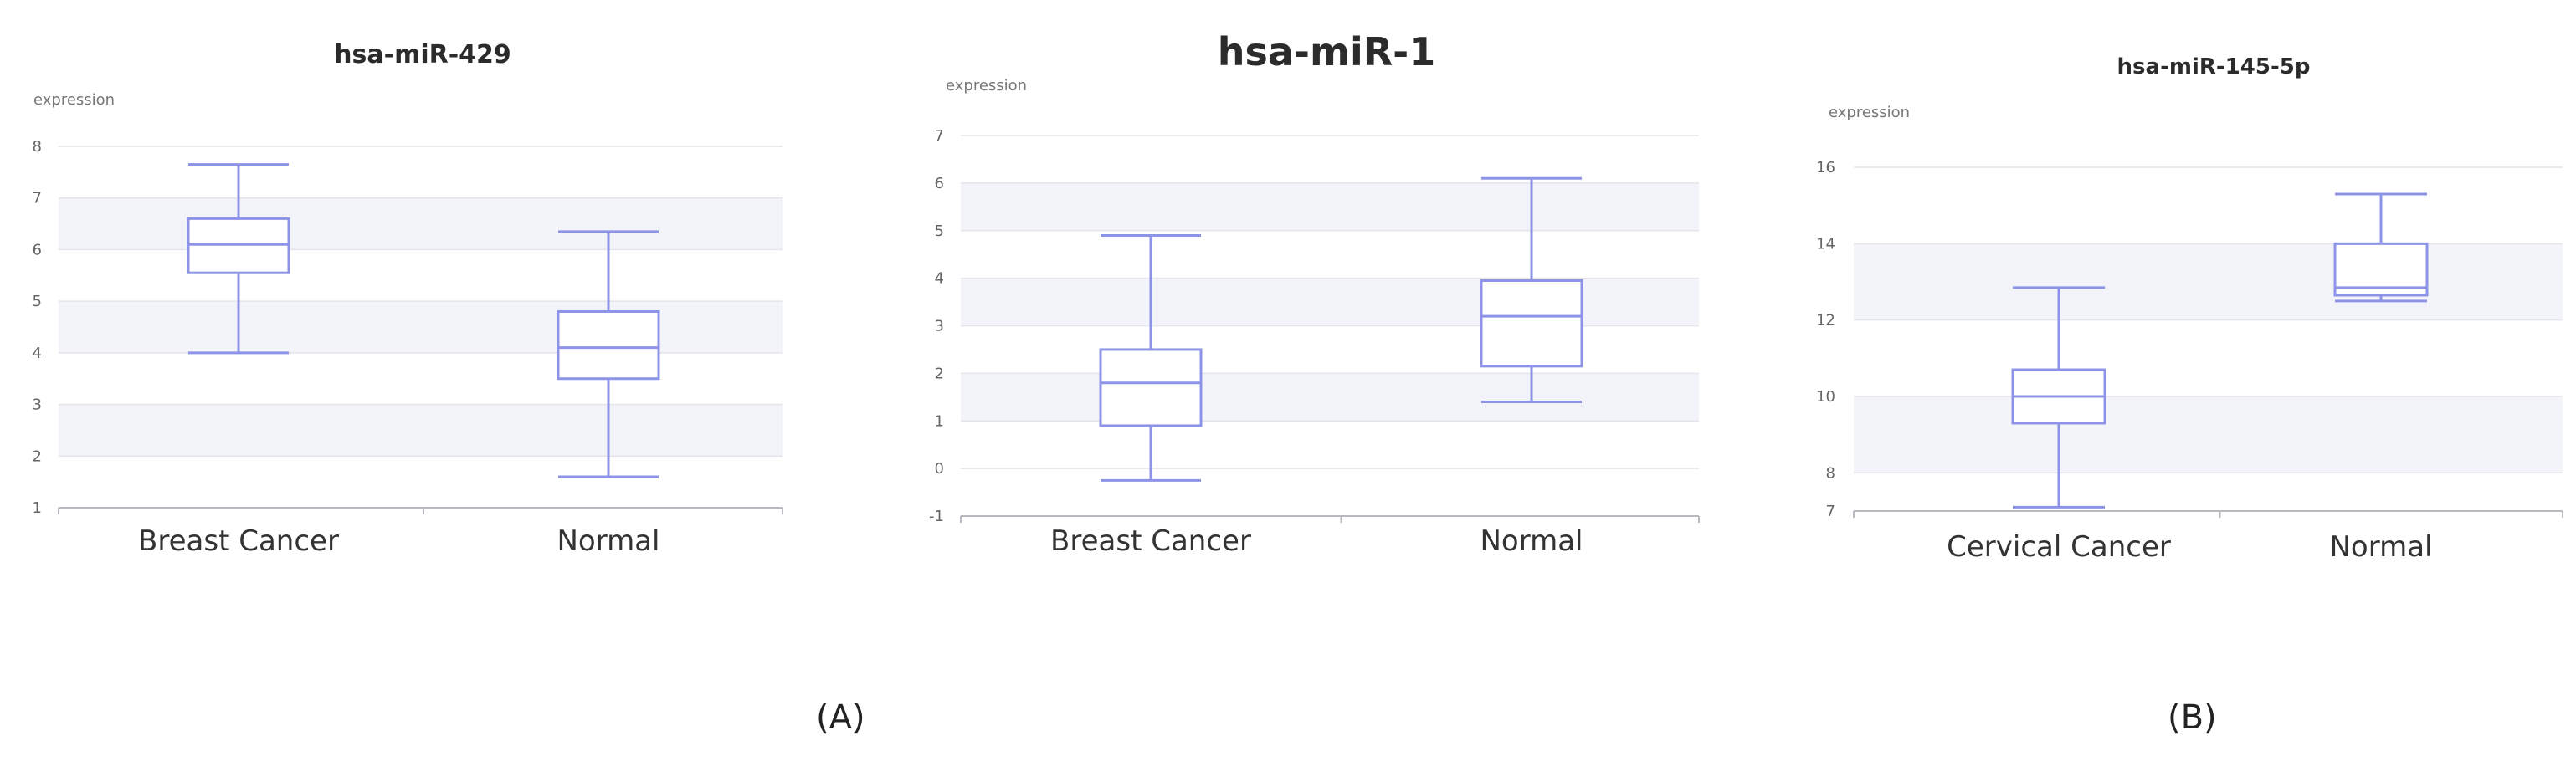 The height and width of the screenshot is (777, 2576). What do you see at coordinates (2214, 66) in the screenshot?
I see `chart-title: hsa-miR-145-5p` at bounding box center [2214, 66].